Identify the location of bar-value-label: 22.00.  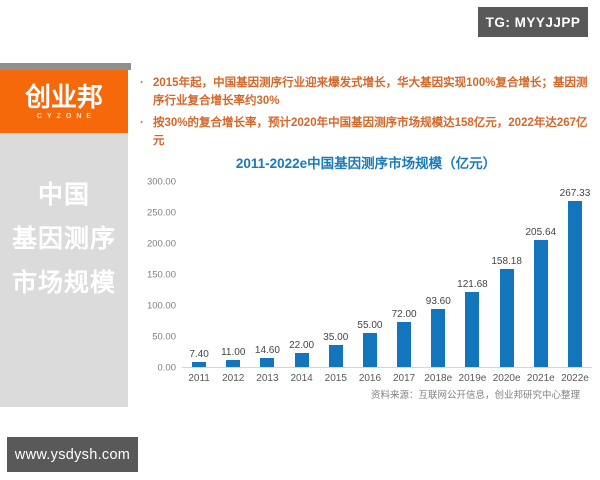
(302, 346).